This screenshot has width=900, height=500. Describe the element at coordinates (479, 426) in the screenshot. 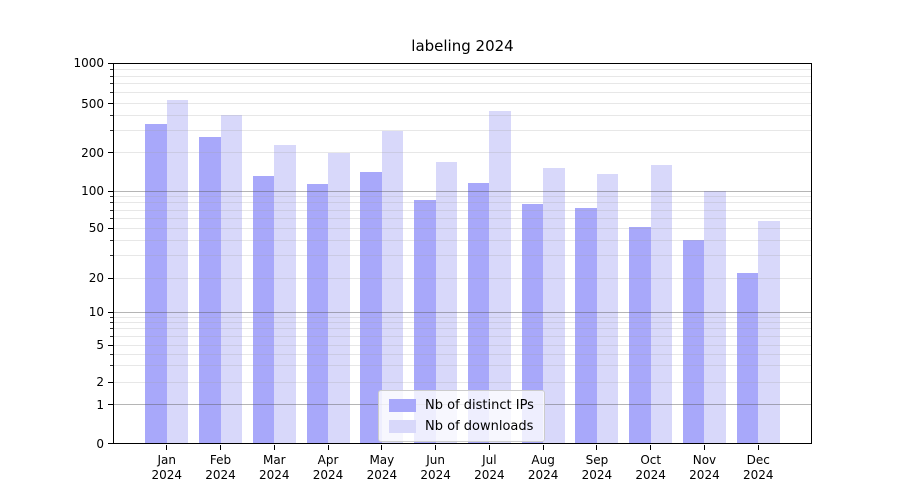

I see `legend-label-downloads: Nb of downloads` at that location.